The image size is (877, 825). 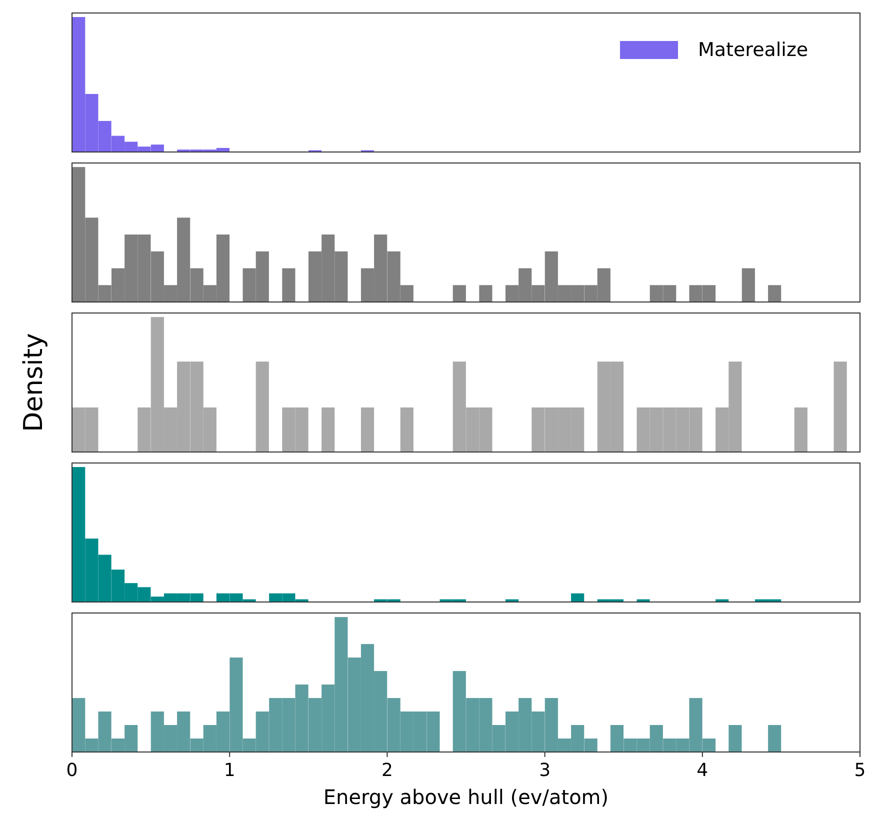 I want to click on x-tick-label: 5, so click(x=860, y=770).